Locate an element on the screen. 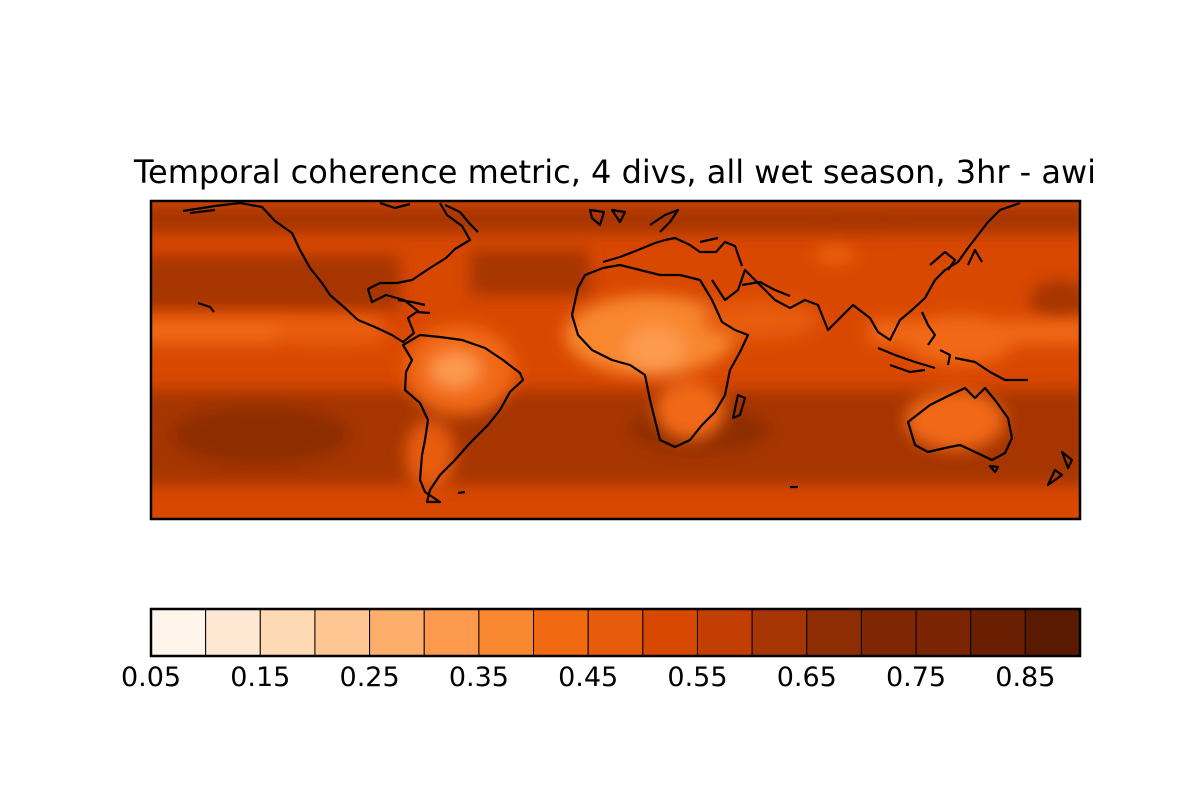 The height and width of the screenshot is (800, 1200). colorbar-frame is located at coordinates (615, 632).